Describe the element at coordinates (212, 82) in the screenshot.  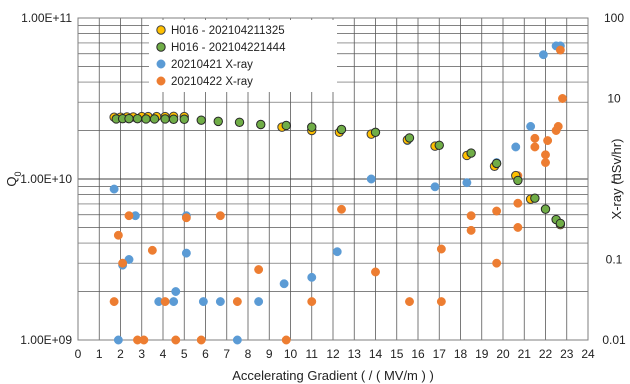
I see `legend-label: 20210422 X-ray` at that location.